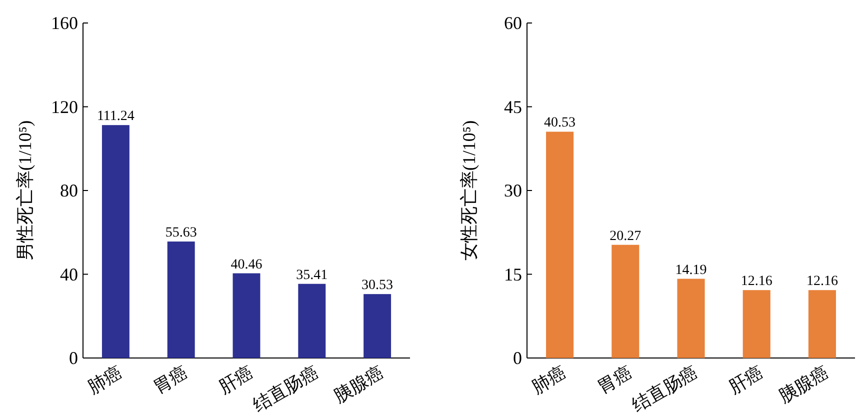 This screenshot has height=416, width=861. I want to click on data-label: 20.27, so click(626, 236).